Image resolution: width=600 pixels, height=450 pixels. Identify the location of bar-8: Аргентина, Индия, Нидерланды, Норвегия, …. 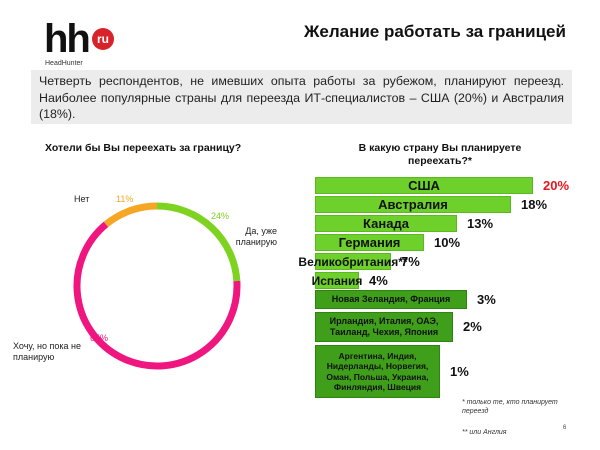
(377, 371).